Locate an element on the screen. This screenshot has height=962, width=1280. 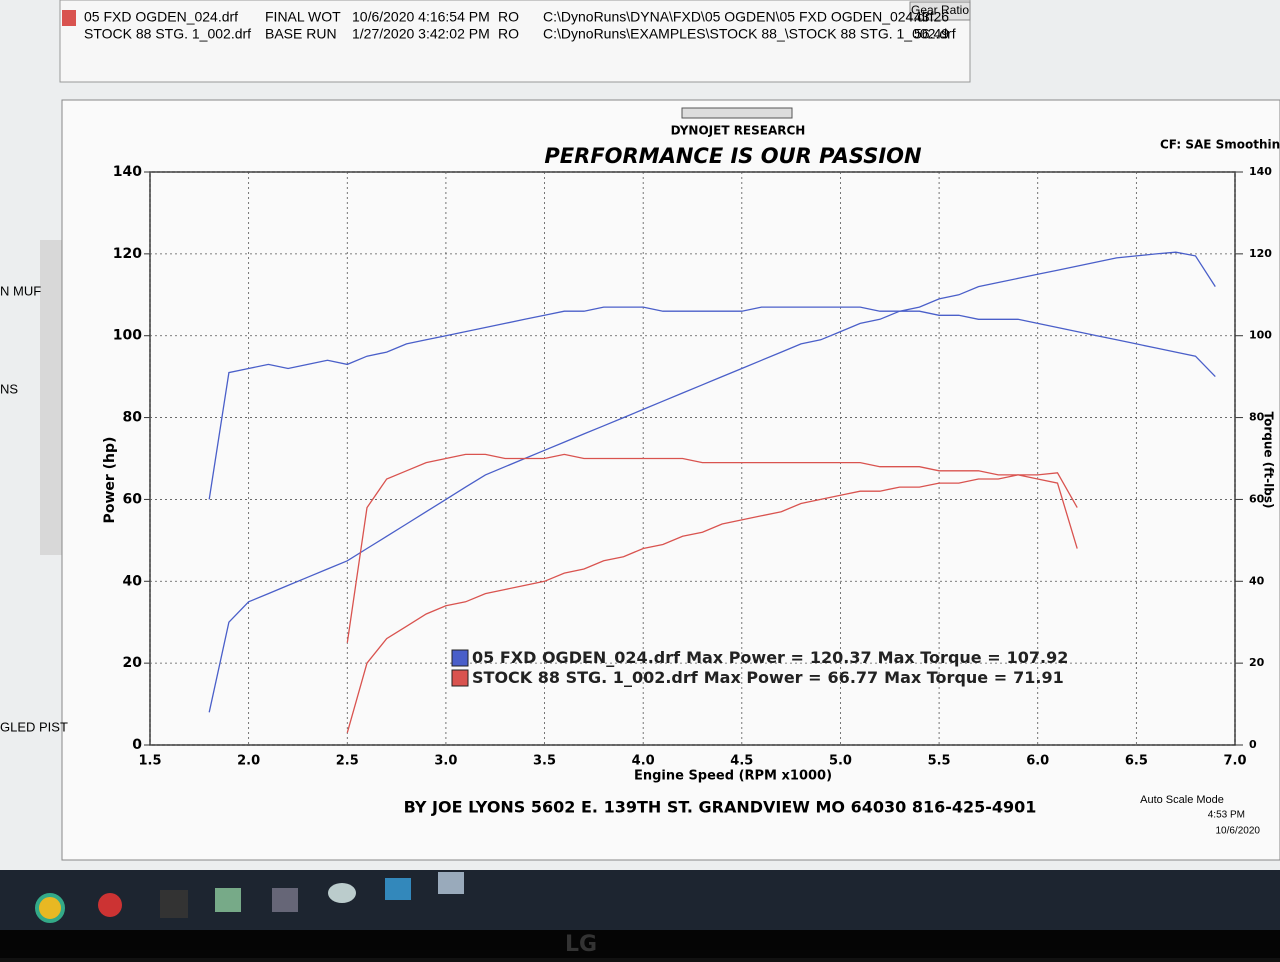
y-tick-label: 60 is located at coordinates (133, 499).